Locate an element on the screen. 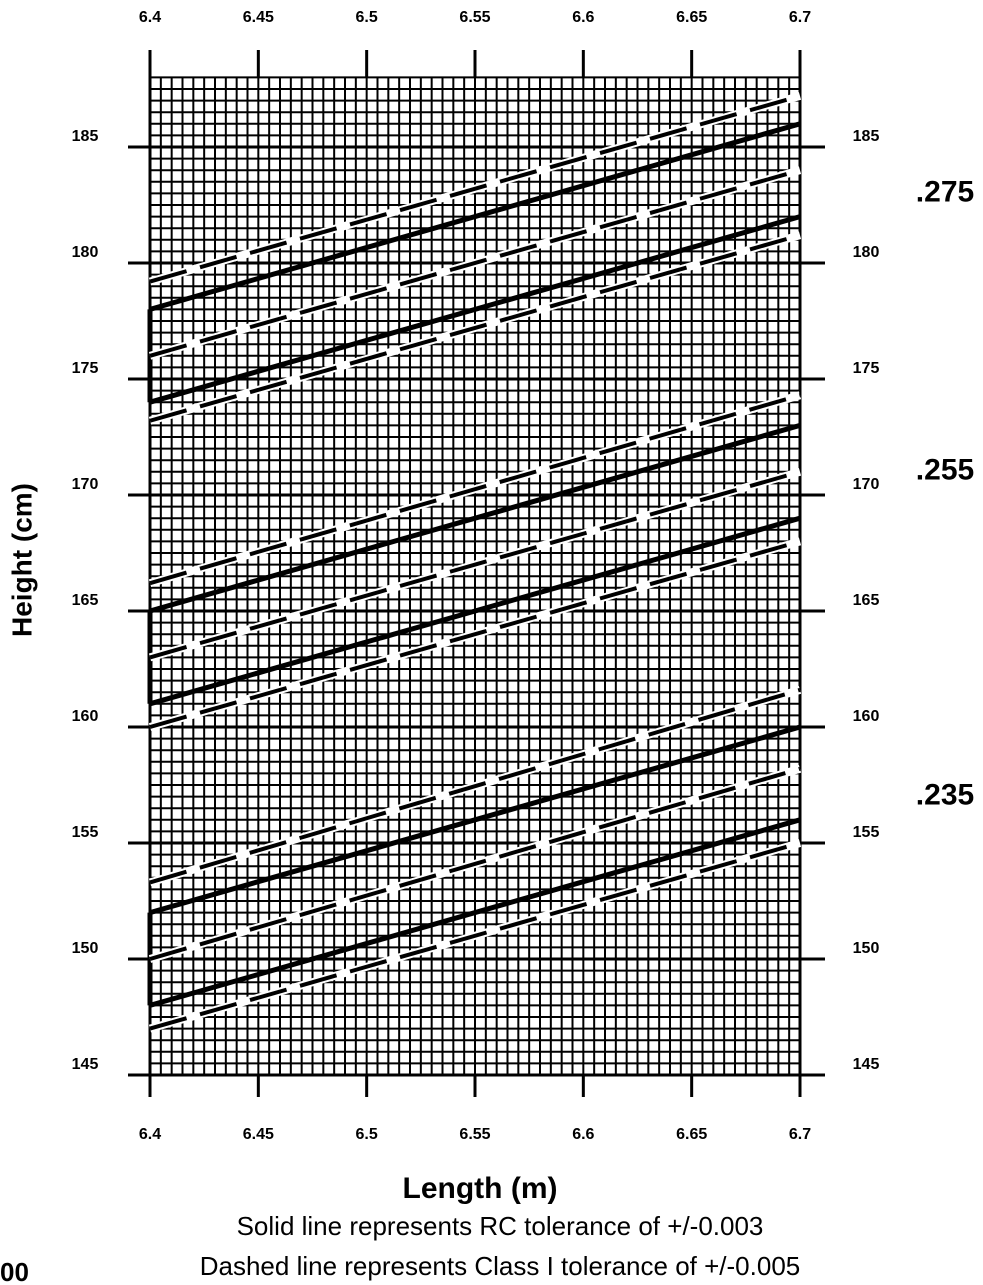 The image size is (983, 1285). annotation: .235 is located at coordinates (945, 795).